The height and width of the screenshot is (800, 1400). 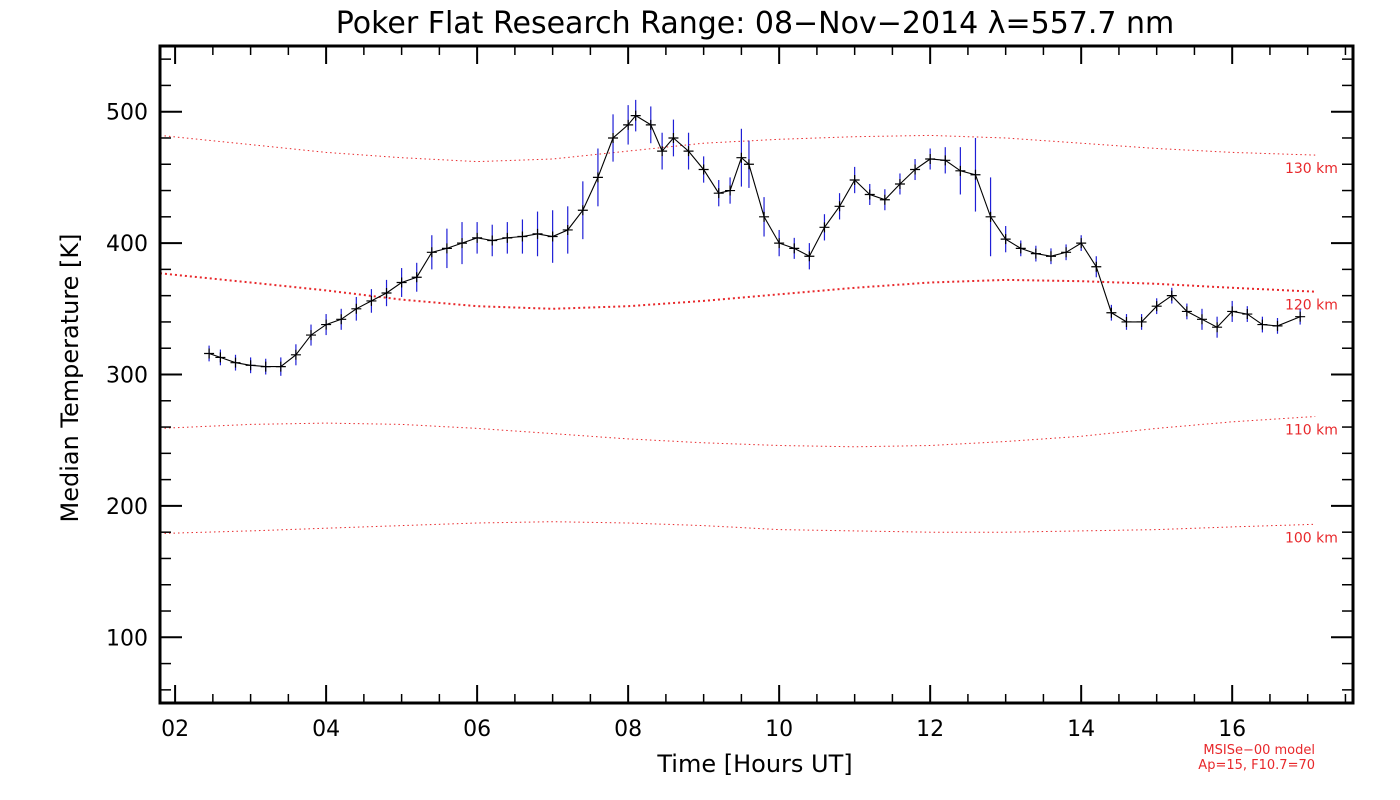 I want to click on x-tick-label: 04, so click(x=326, y=729).